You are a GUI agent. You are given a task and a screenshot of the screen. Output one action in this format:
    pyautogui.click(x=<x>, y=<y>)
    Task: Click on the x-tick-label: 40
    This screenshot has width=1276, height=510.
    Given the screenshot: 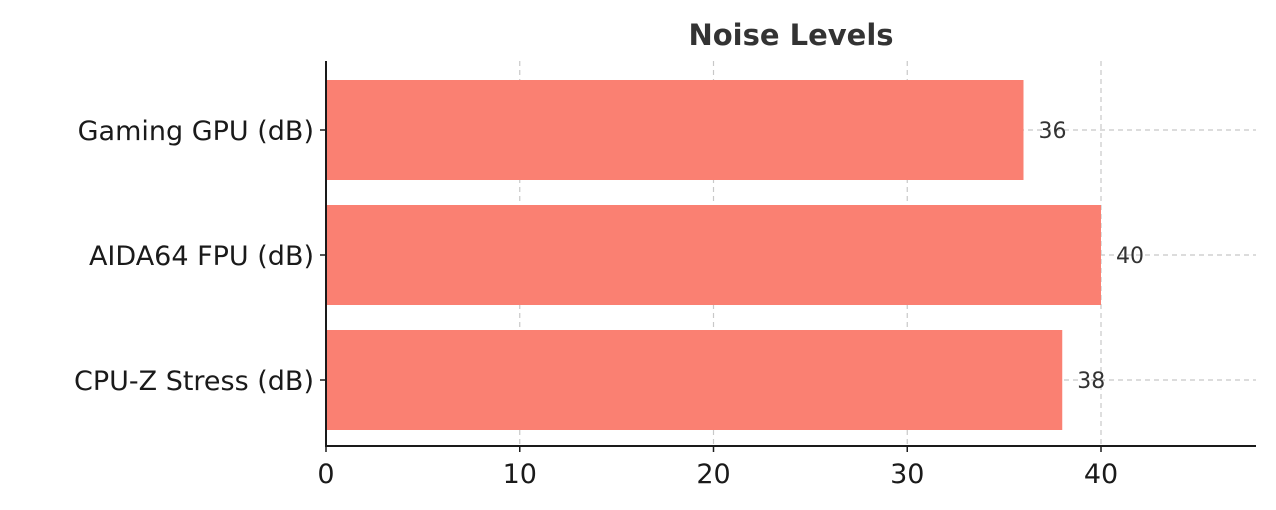 What is the action you would take?
    pyautogui.click(x=1101, y=474)
    